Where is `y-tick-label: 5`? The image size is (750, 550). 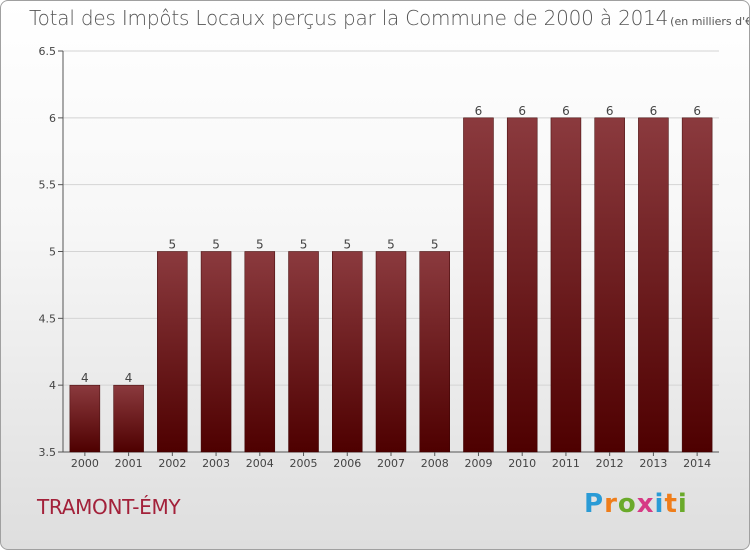 y-tick-label: 5 is located at coordinates (52, 252).